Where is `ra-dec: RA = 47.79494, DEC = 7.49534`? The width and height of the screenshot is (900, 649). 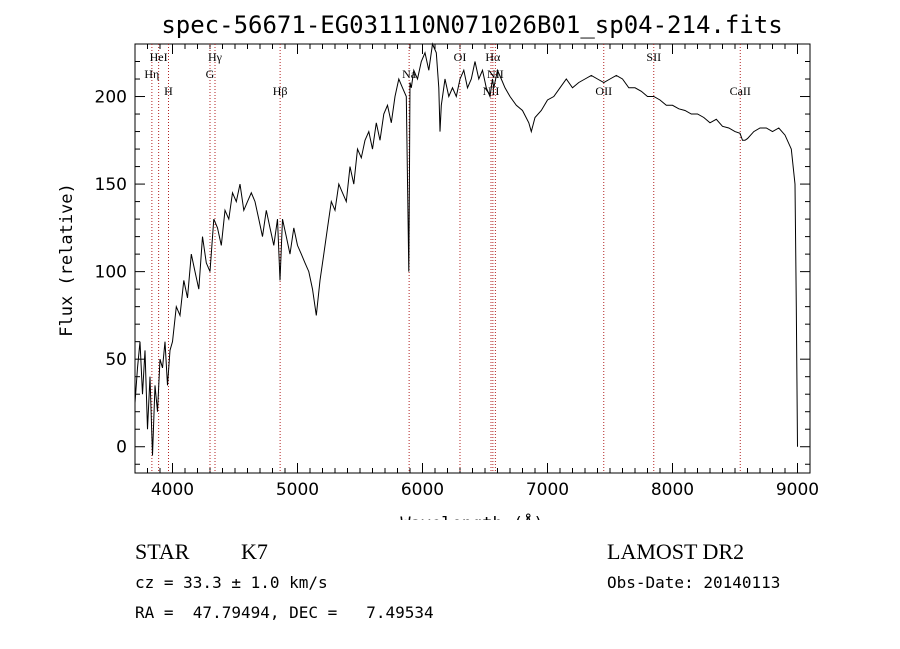
ra-dec: RA = 47.79494, DEC = 7.49534 is located at coordinates (284, 612).